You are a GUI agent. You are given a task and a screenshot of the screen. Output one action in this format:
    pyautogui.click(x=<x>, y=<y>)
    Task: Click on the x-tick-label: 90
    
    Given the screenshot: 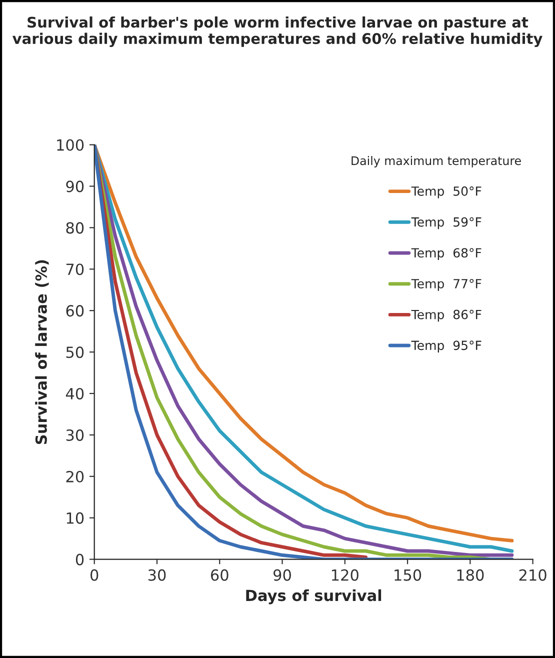 What is the action you would take?
    pyautogui.click(x=282, y=575)
    